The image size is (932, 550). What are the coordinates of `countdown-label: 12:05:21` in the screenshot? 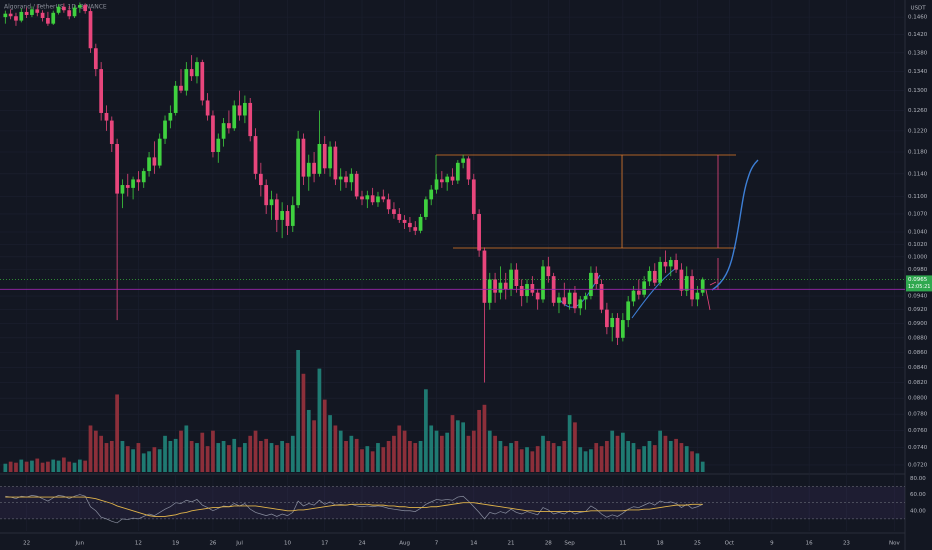 It's located at (919, 287).